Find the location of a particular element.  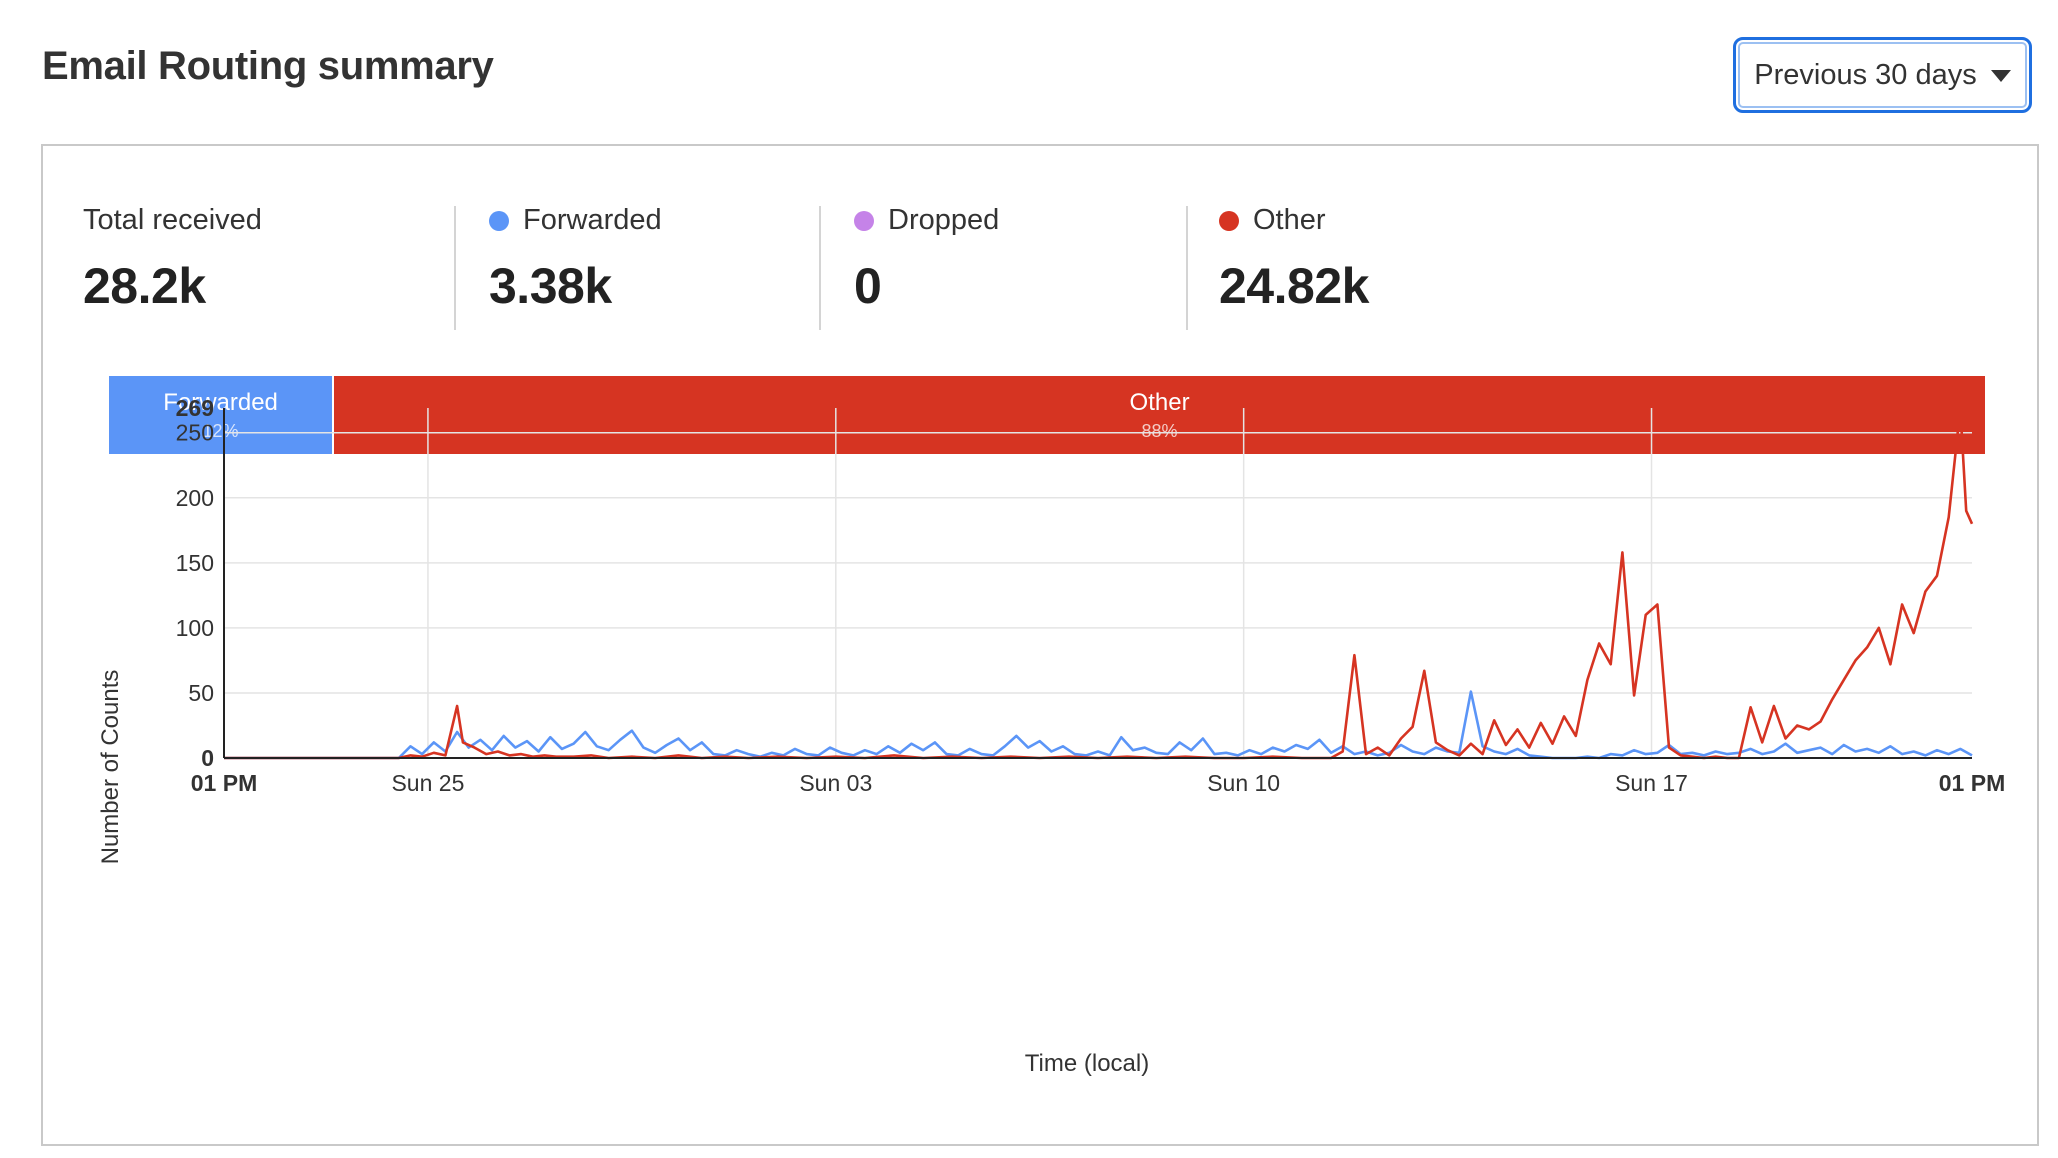

share-segment-percent: 88% is located at coordinates (1159, 430).